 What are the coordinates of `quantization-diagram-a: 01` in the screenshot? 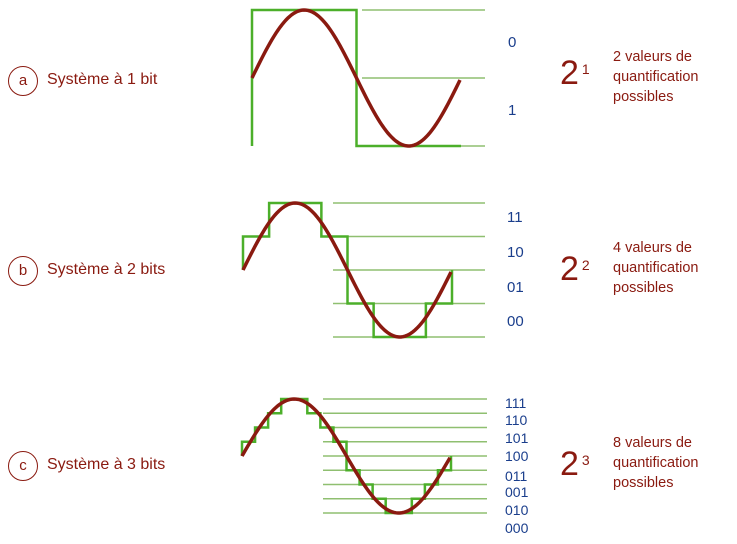 It's located at (383, 78).